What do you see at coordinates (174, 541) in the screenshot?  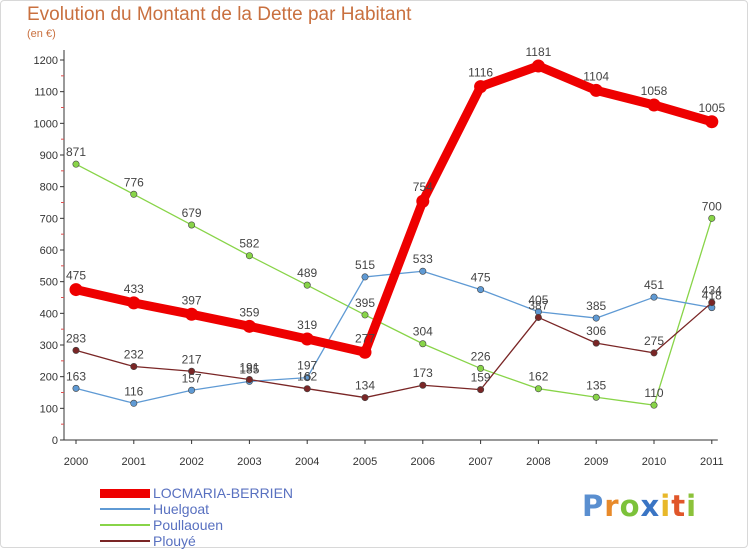 I see `legend-label: Plouyé` at bounding box center [174, 541].